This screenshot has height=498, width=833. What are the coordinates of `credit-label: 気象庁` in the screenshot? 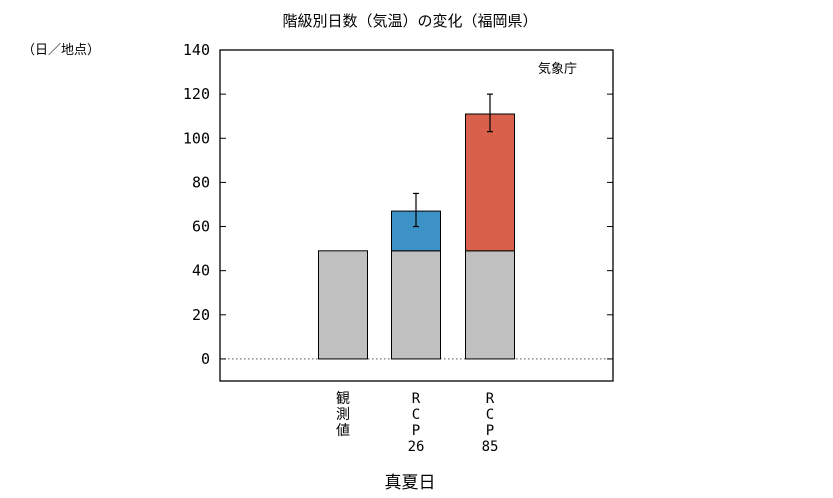 It's located at (557, 69).